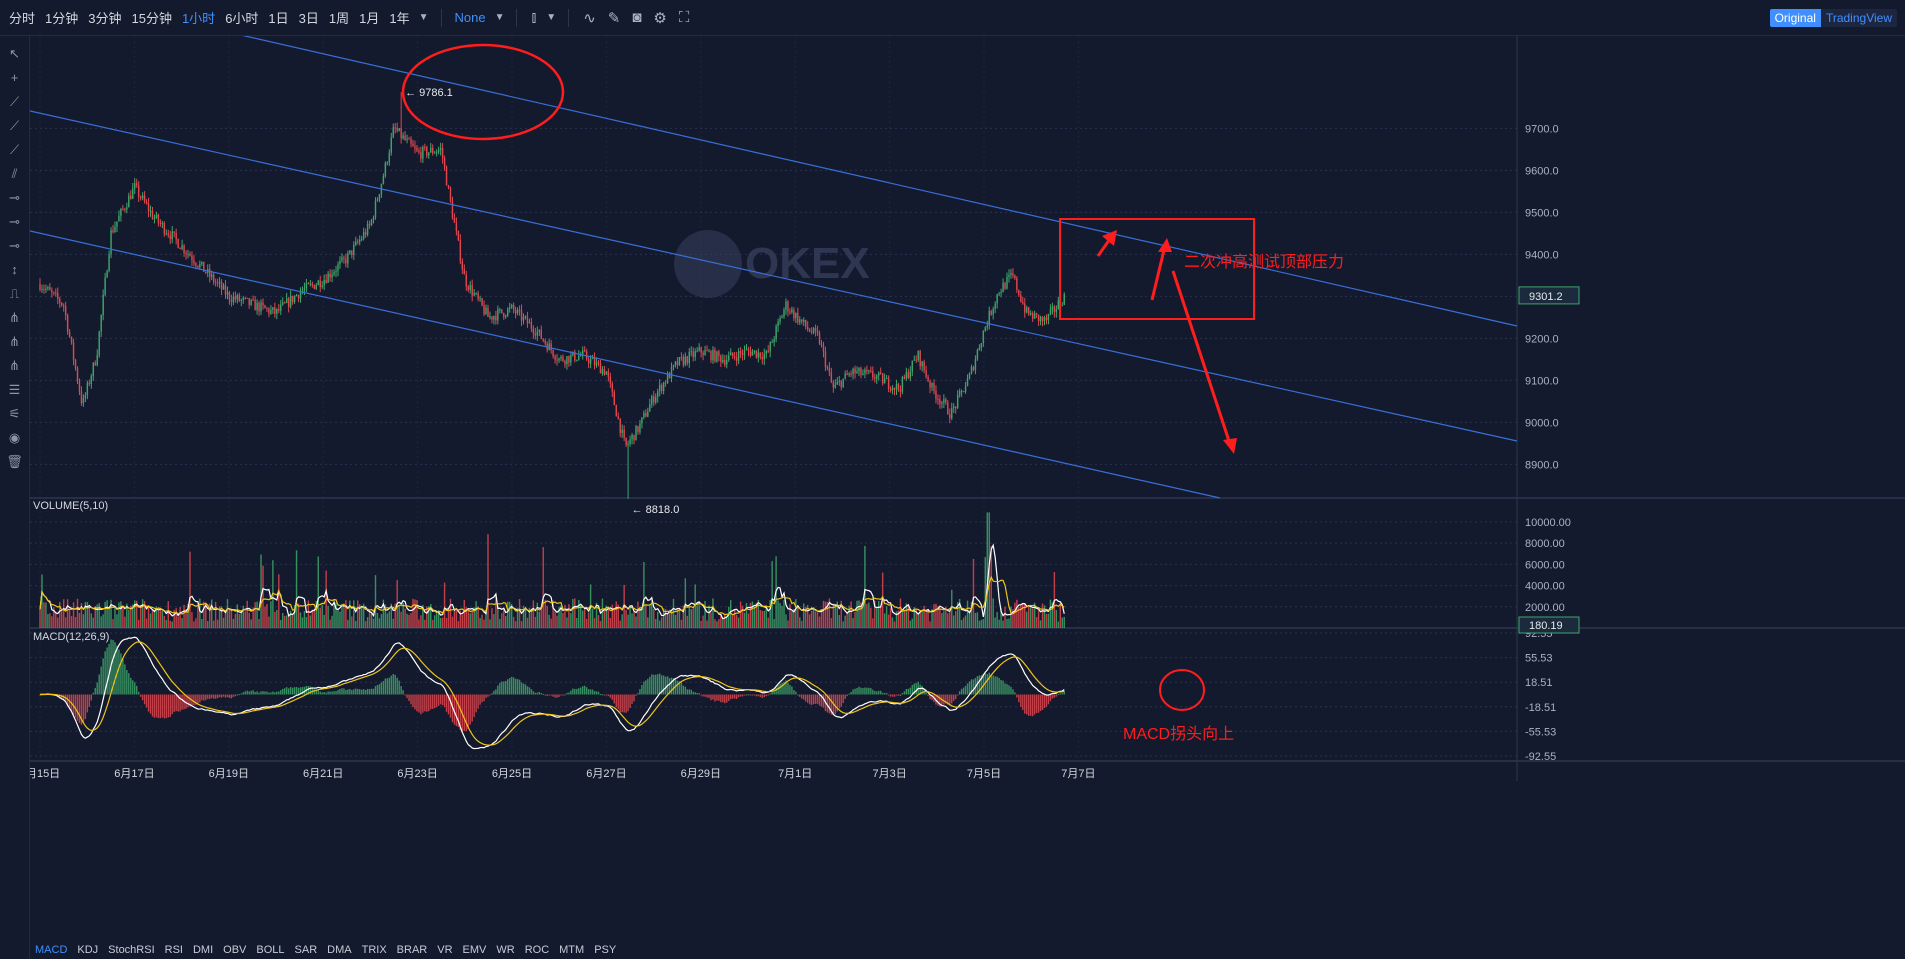 The image size is (1905, 959). Describe the element at coordinates (173, 950) in the screenshot. I see `indicator-tab-rsi: RSI` at that location.